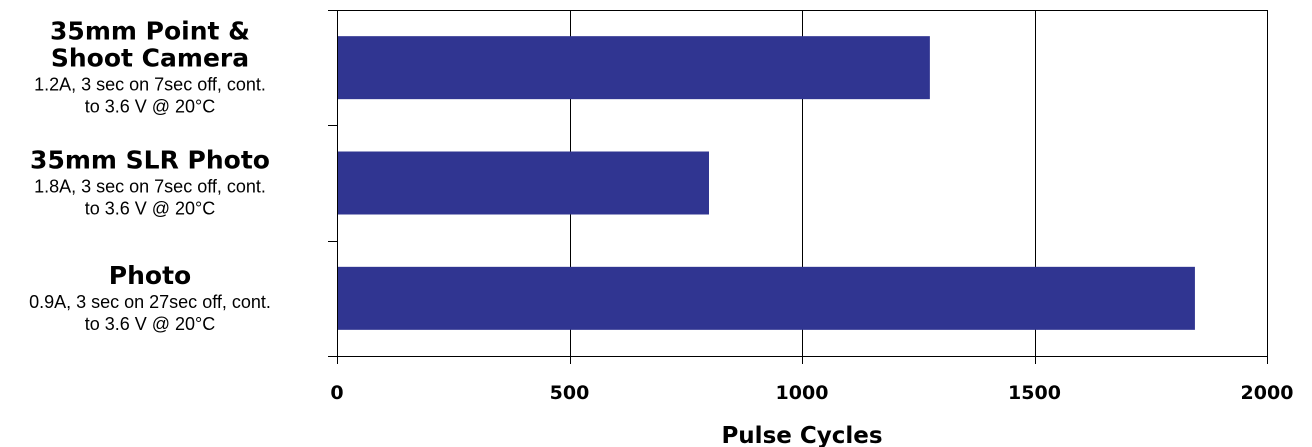  What do you see at coordinates (570, 393) in the screenshot?
I see `x-tick-label-500: 500` at bounding box center [570, 393].